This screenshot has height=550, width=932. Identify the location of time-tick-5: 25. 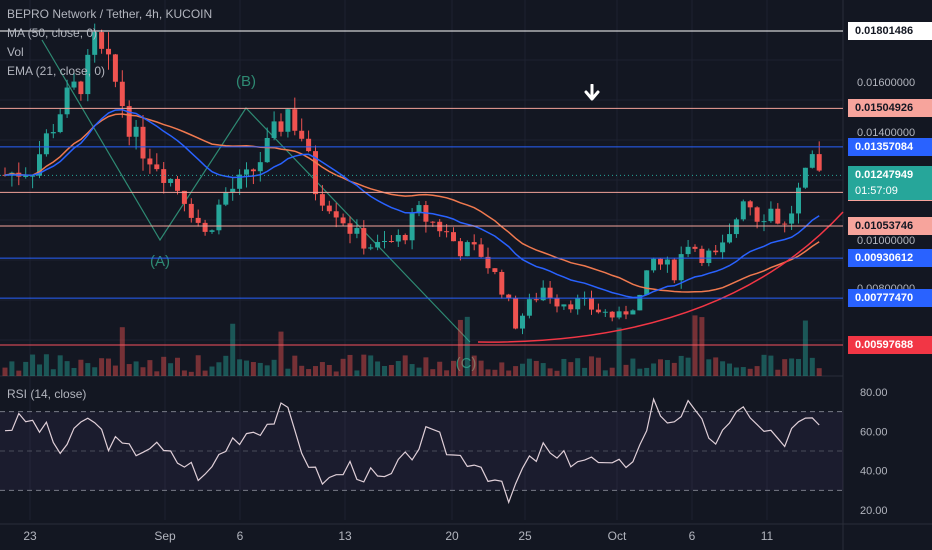
(525, 536).